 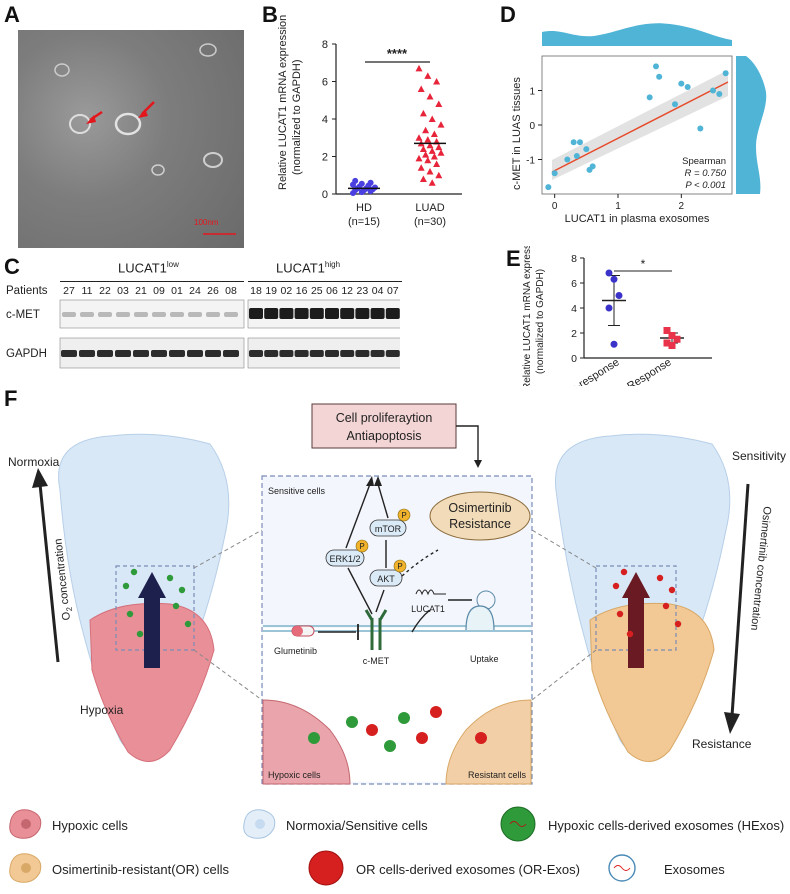 I want to click on c-patient-id: 06, so click(x=332, y=291).